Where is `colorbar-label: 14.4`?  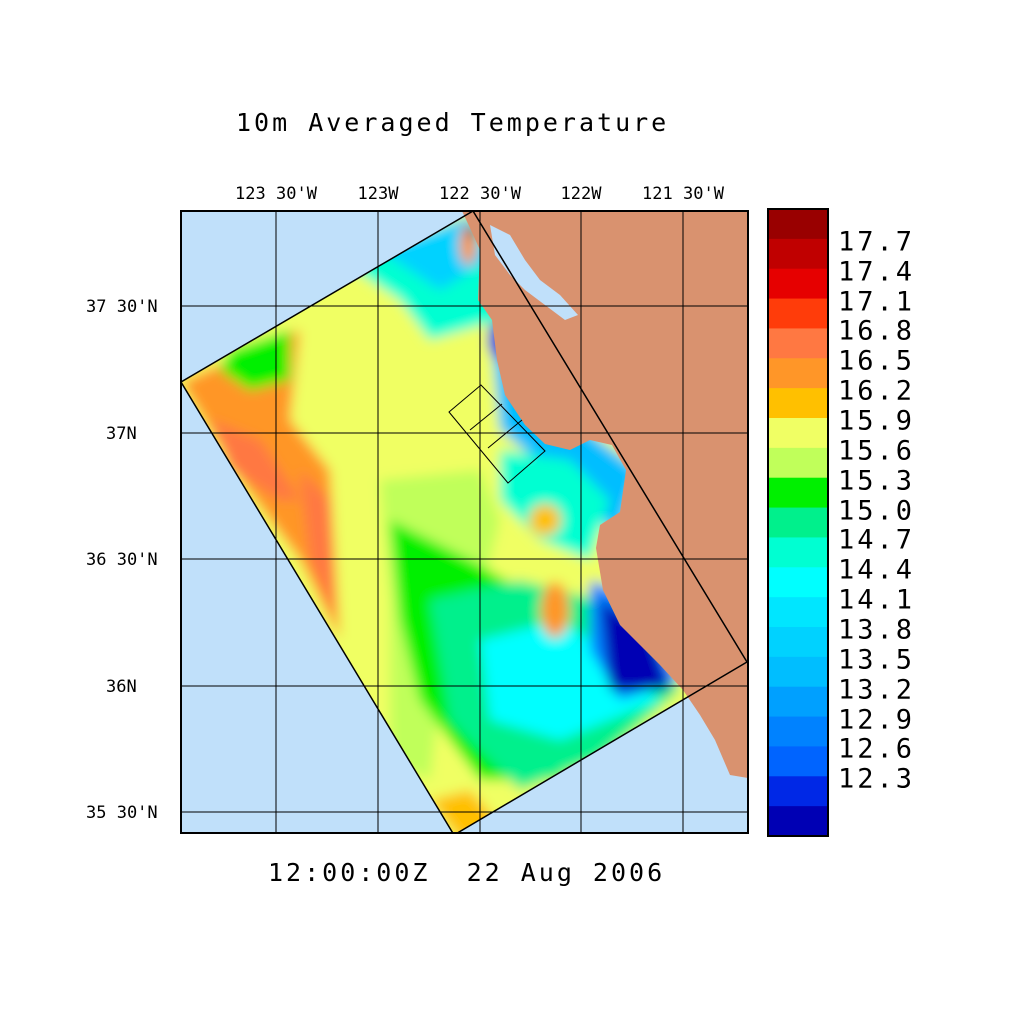
colorbar-label: 14.4 is located at coordinates (877, 570).